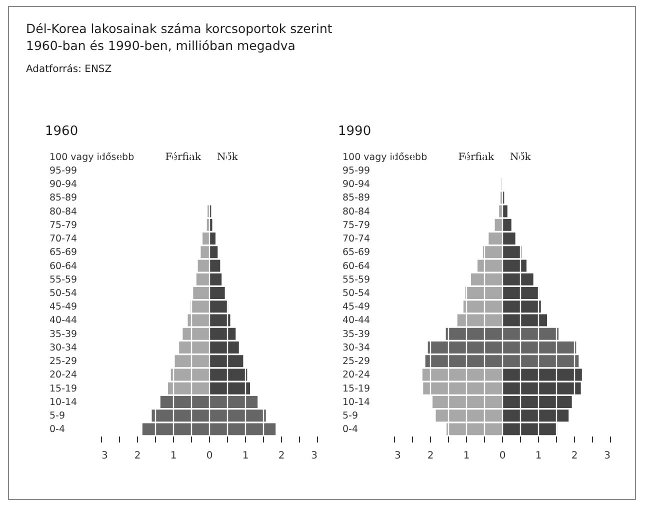 The height and width of the screenshot is (512, 648). Describe the element at coordinates (69, 69) in the screenshot. I see `text: Adatforrás: ENSZ` at that location.